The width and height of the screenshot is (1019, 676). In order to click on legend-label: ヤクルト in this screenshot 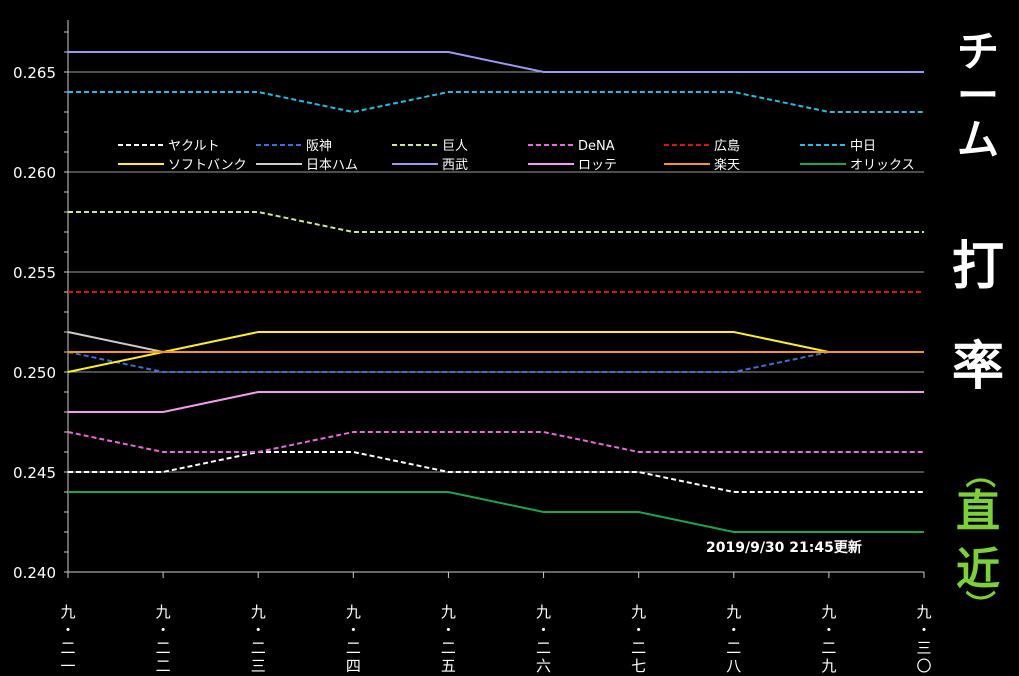, I will do `click(194, 146)`.